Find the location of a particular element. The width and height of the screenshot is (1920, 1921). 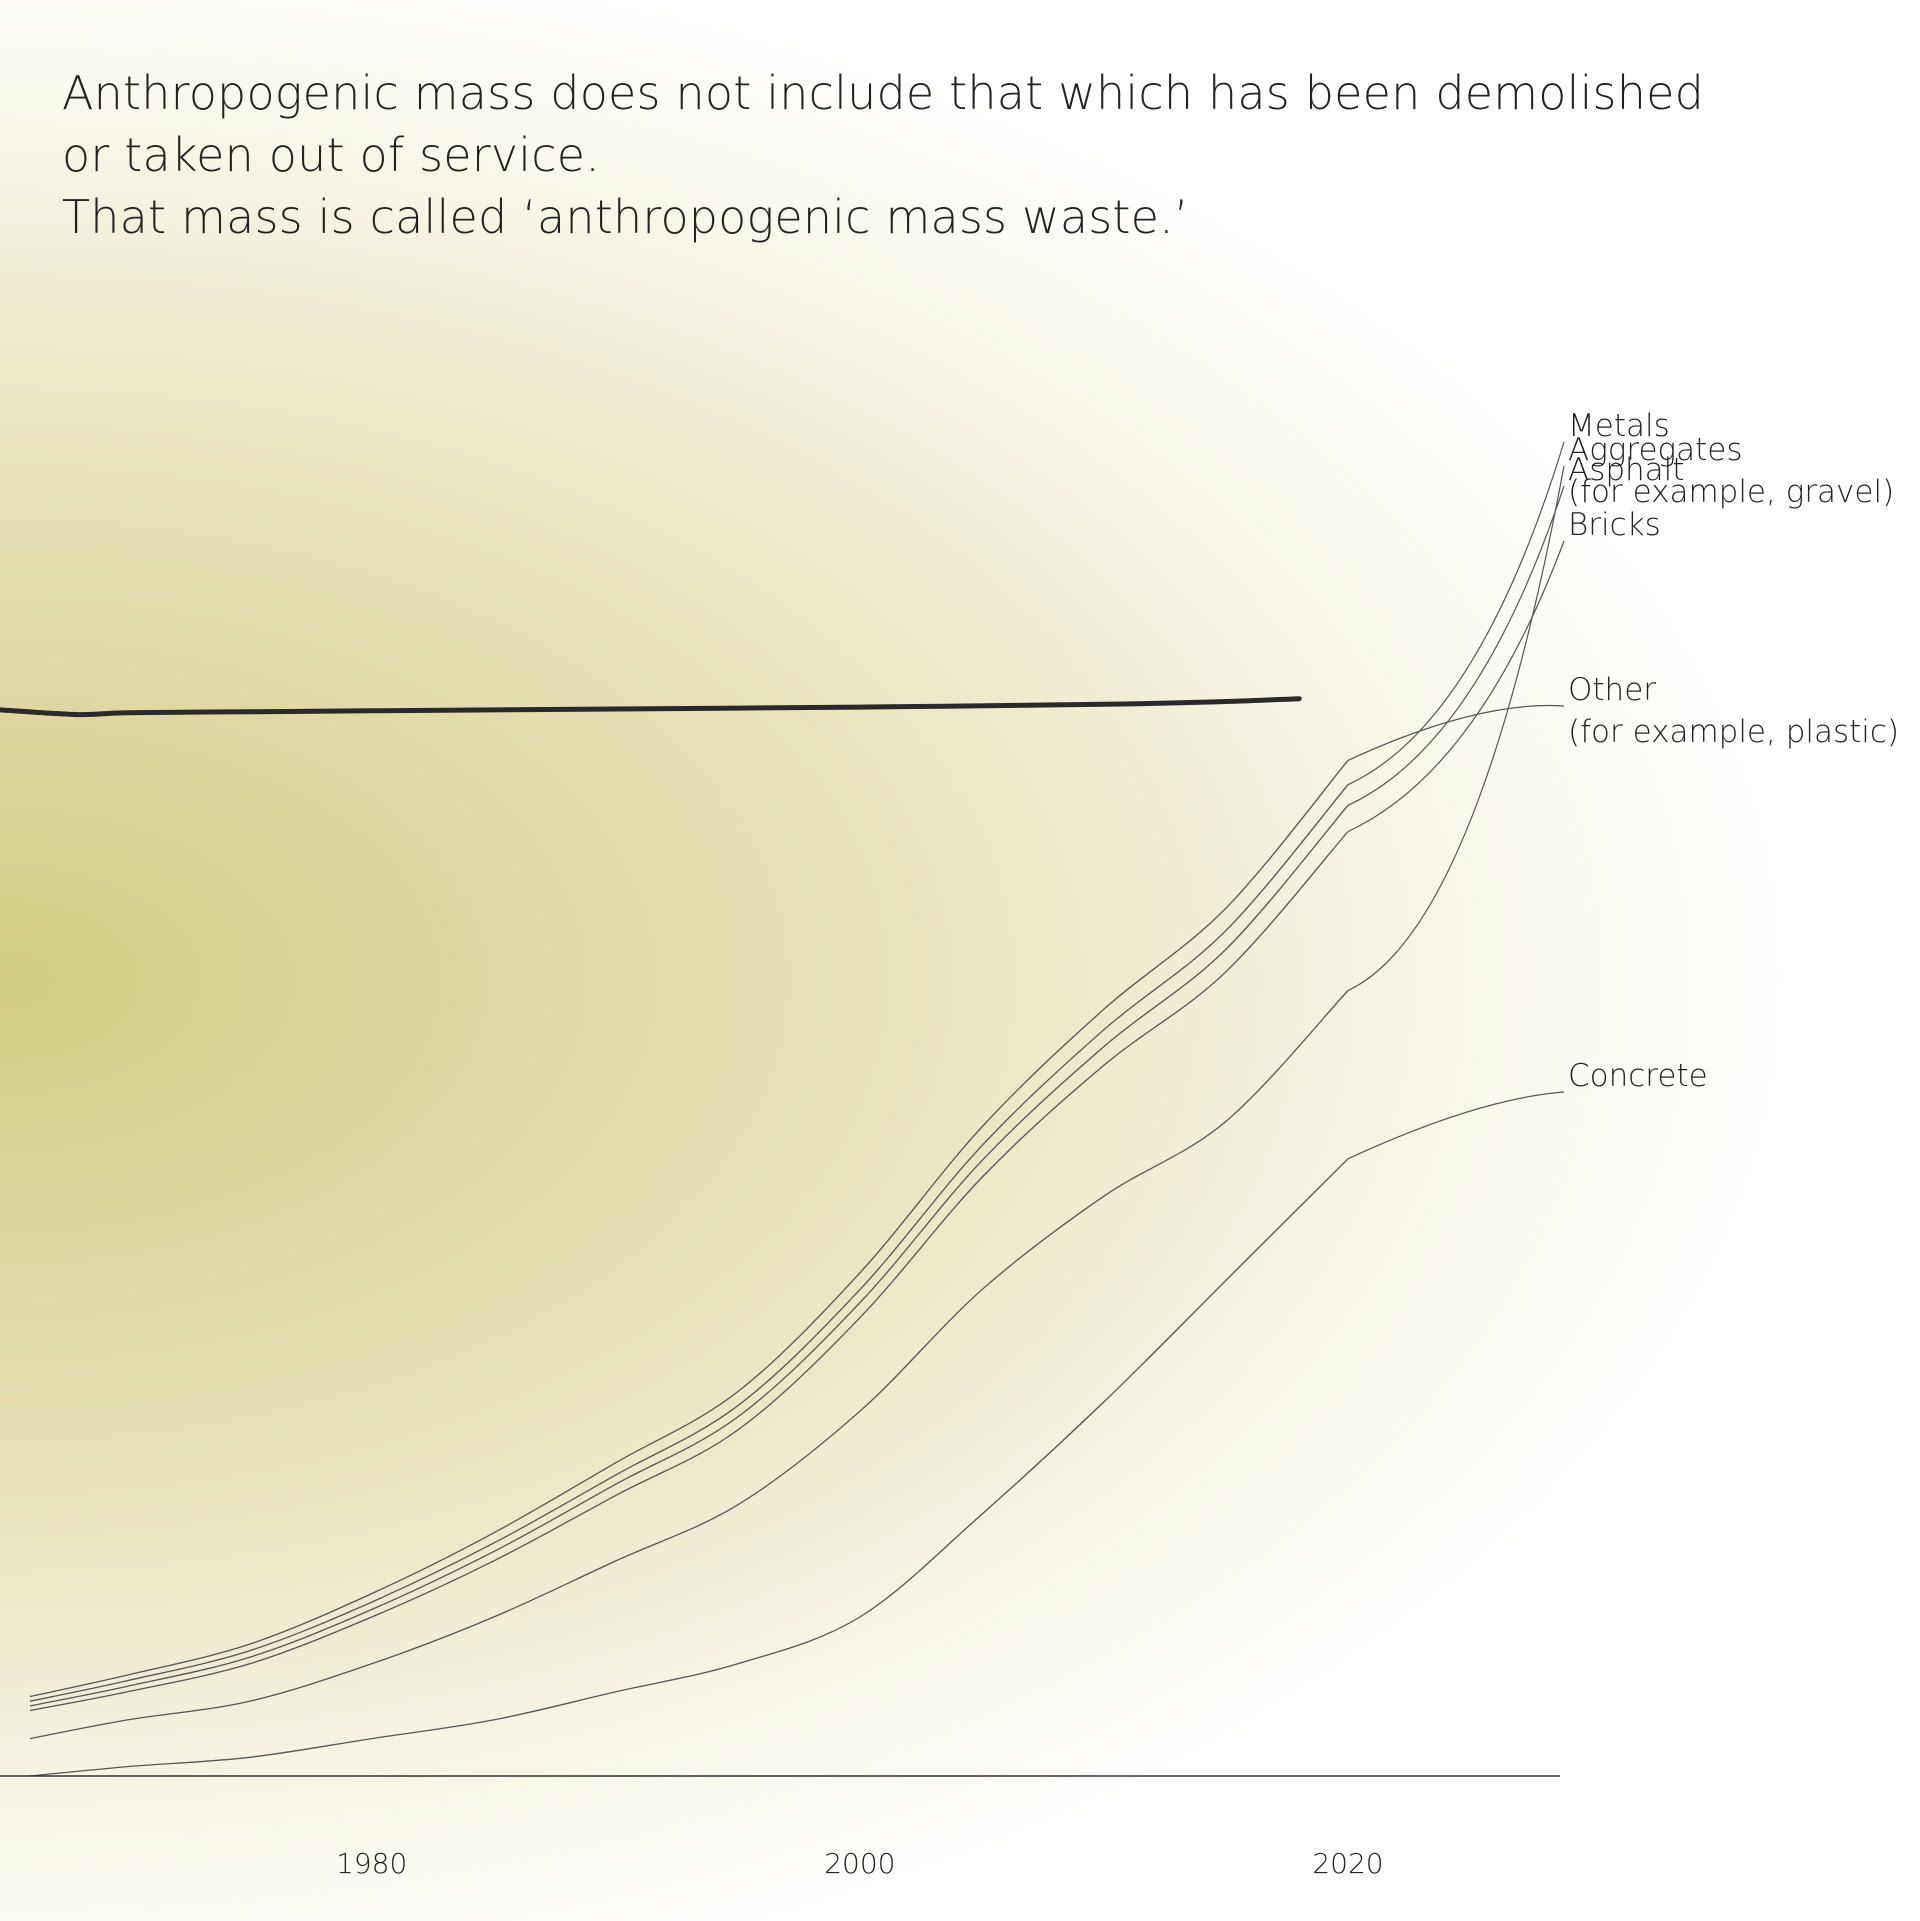

legend-leader-metals is located at coordinates (1456, 613).